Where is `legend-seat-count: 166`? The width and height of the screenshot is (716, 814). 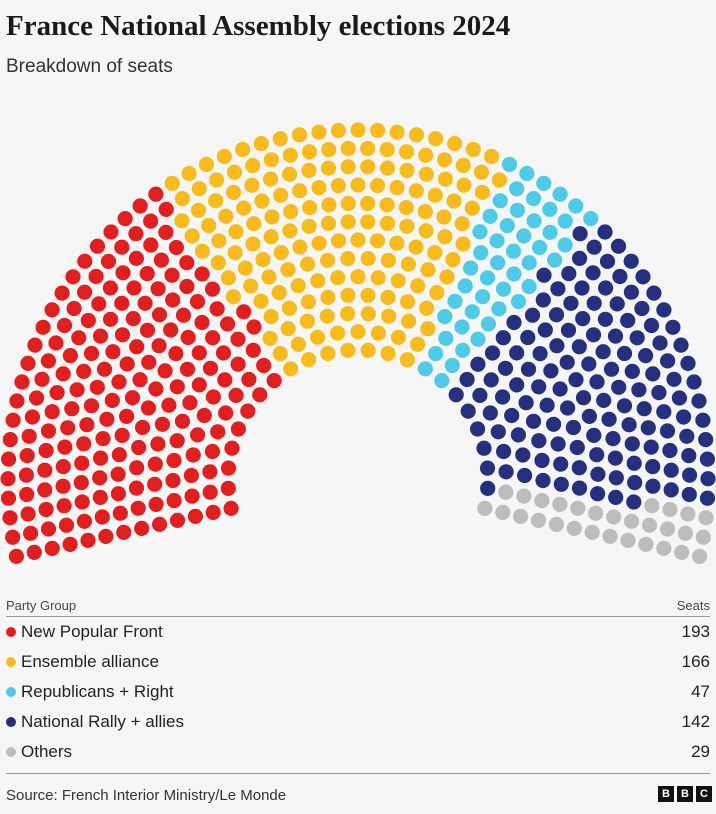 legend-seat-count: 166 is located at coordinates (695, 661).